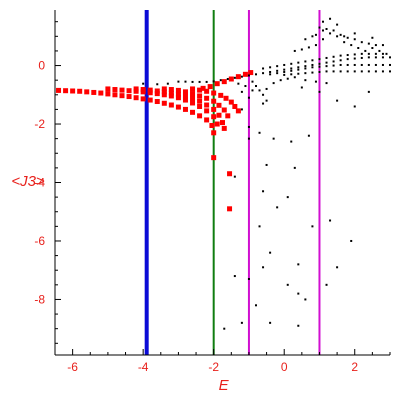 The height and width of the screenshot is (400, 400). Describe the element at coordinates (224, 385) in the screenshot. I see `x-axis-label: E` at that location.